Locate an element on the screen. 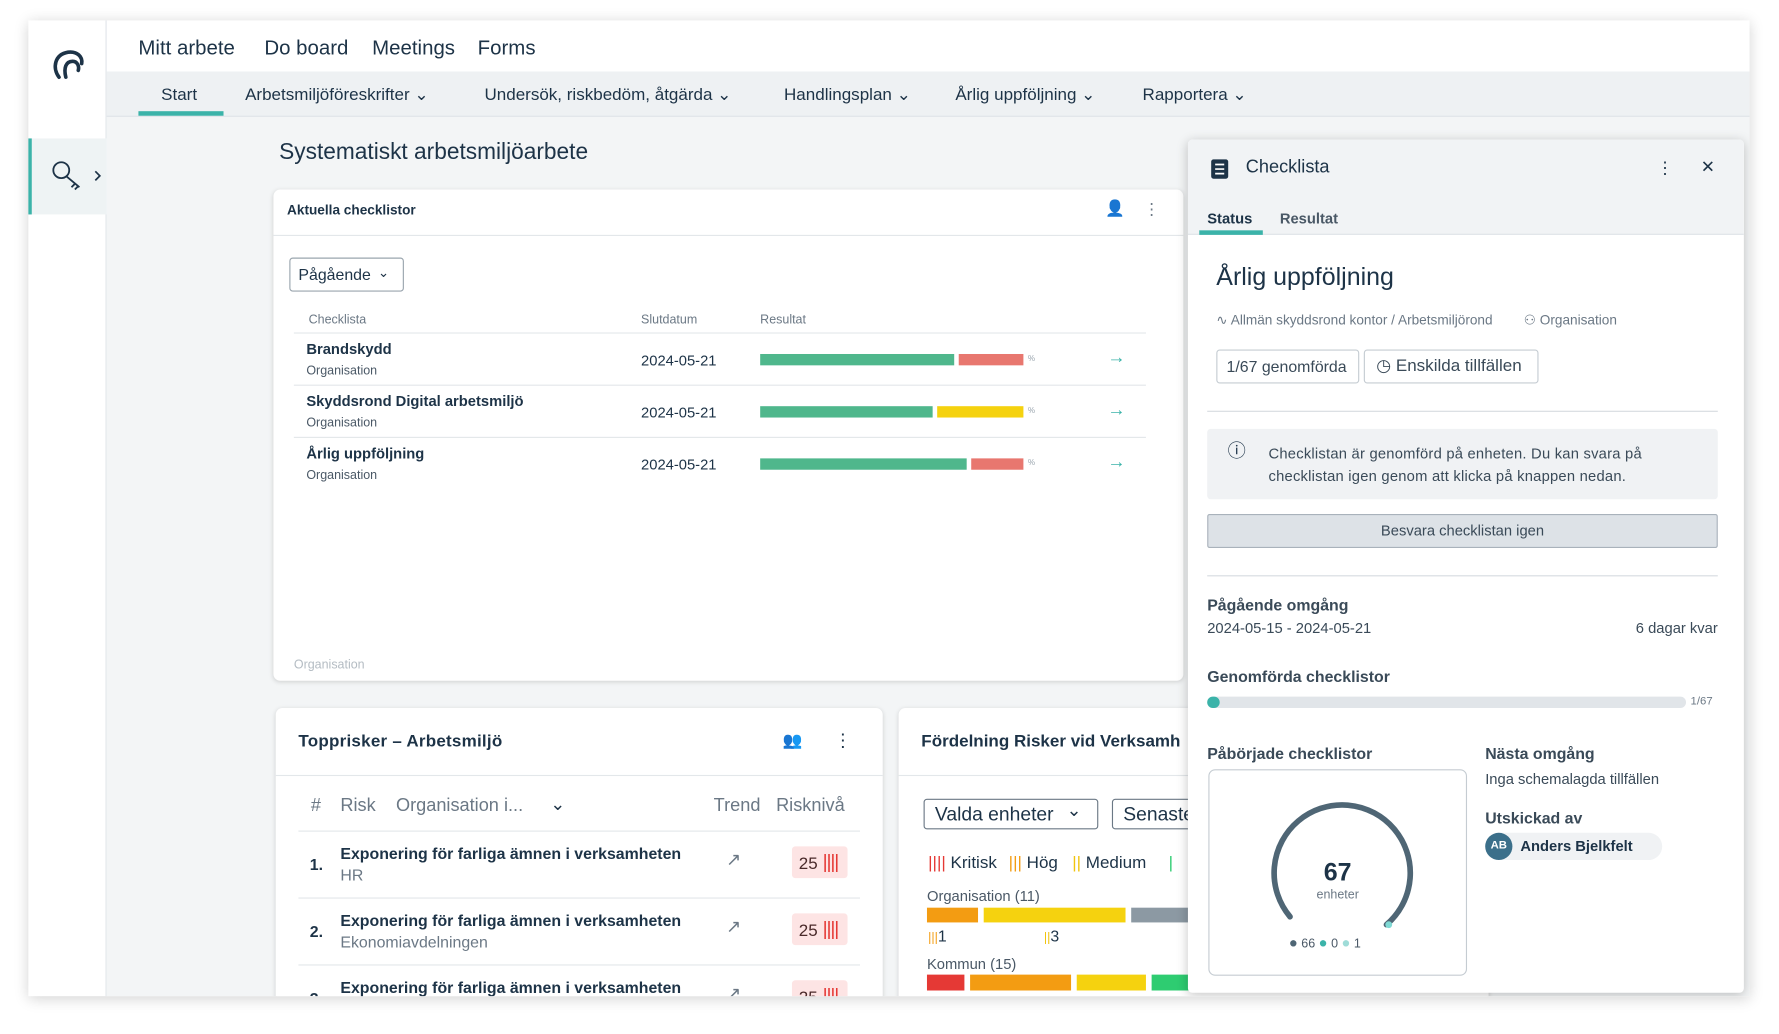 Image resolution: width=1779 pixels, height=1034 pixels. group-icon: 👥 is located at coordinates (792, 739).